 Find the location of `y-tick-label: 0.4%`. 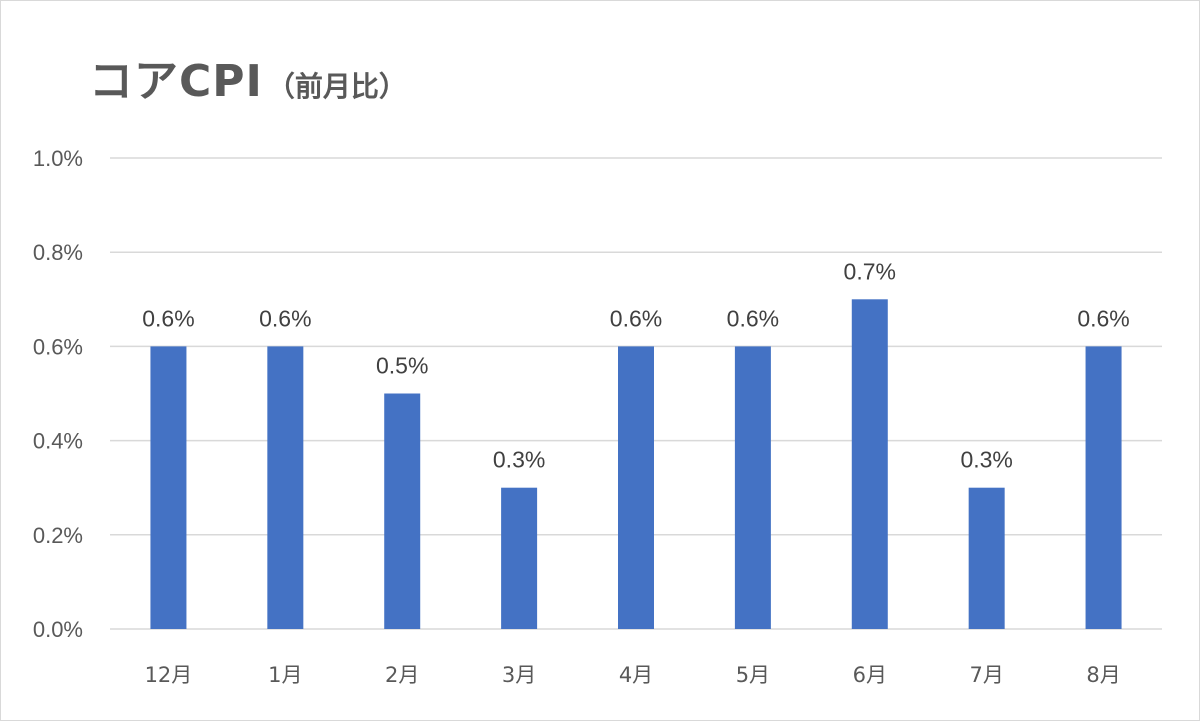

y-tick-label: 0.4% is located at coordinates (58, 441).